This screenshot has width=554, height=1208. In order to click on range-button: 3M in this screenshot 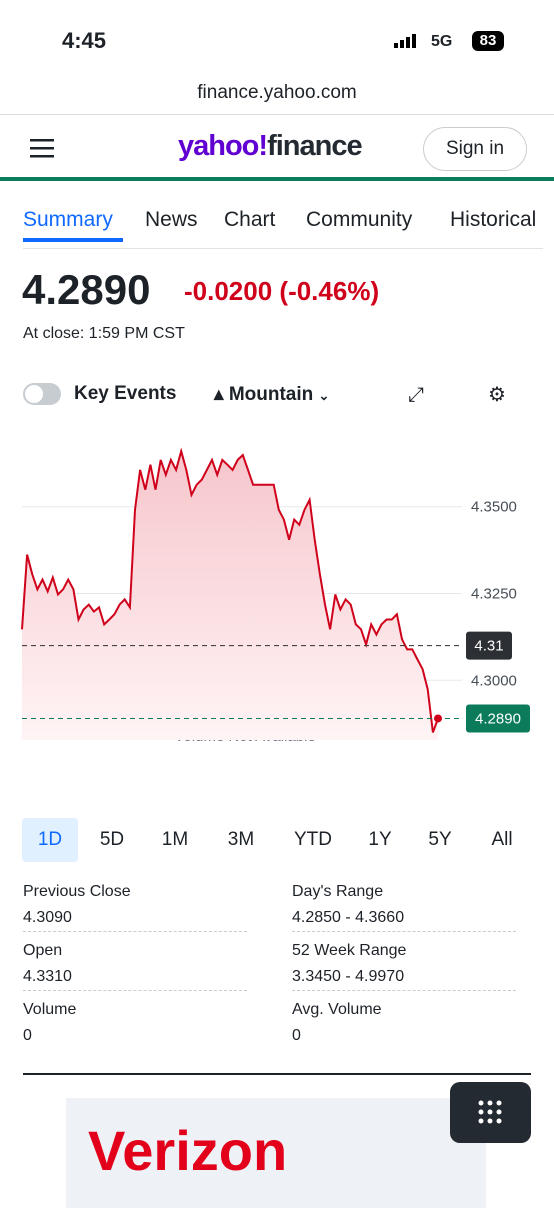, I will do `click(241, 839)`.